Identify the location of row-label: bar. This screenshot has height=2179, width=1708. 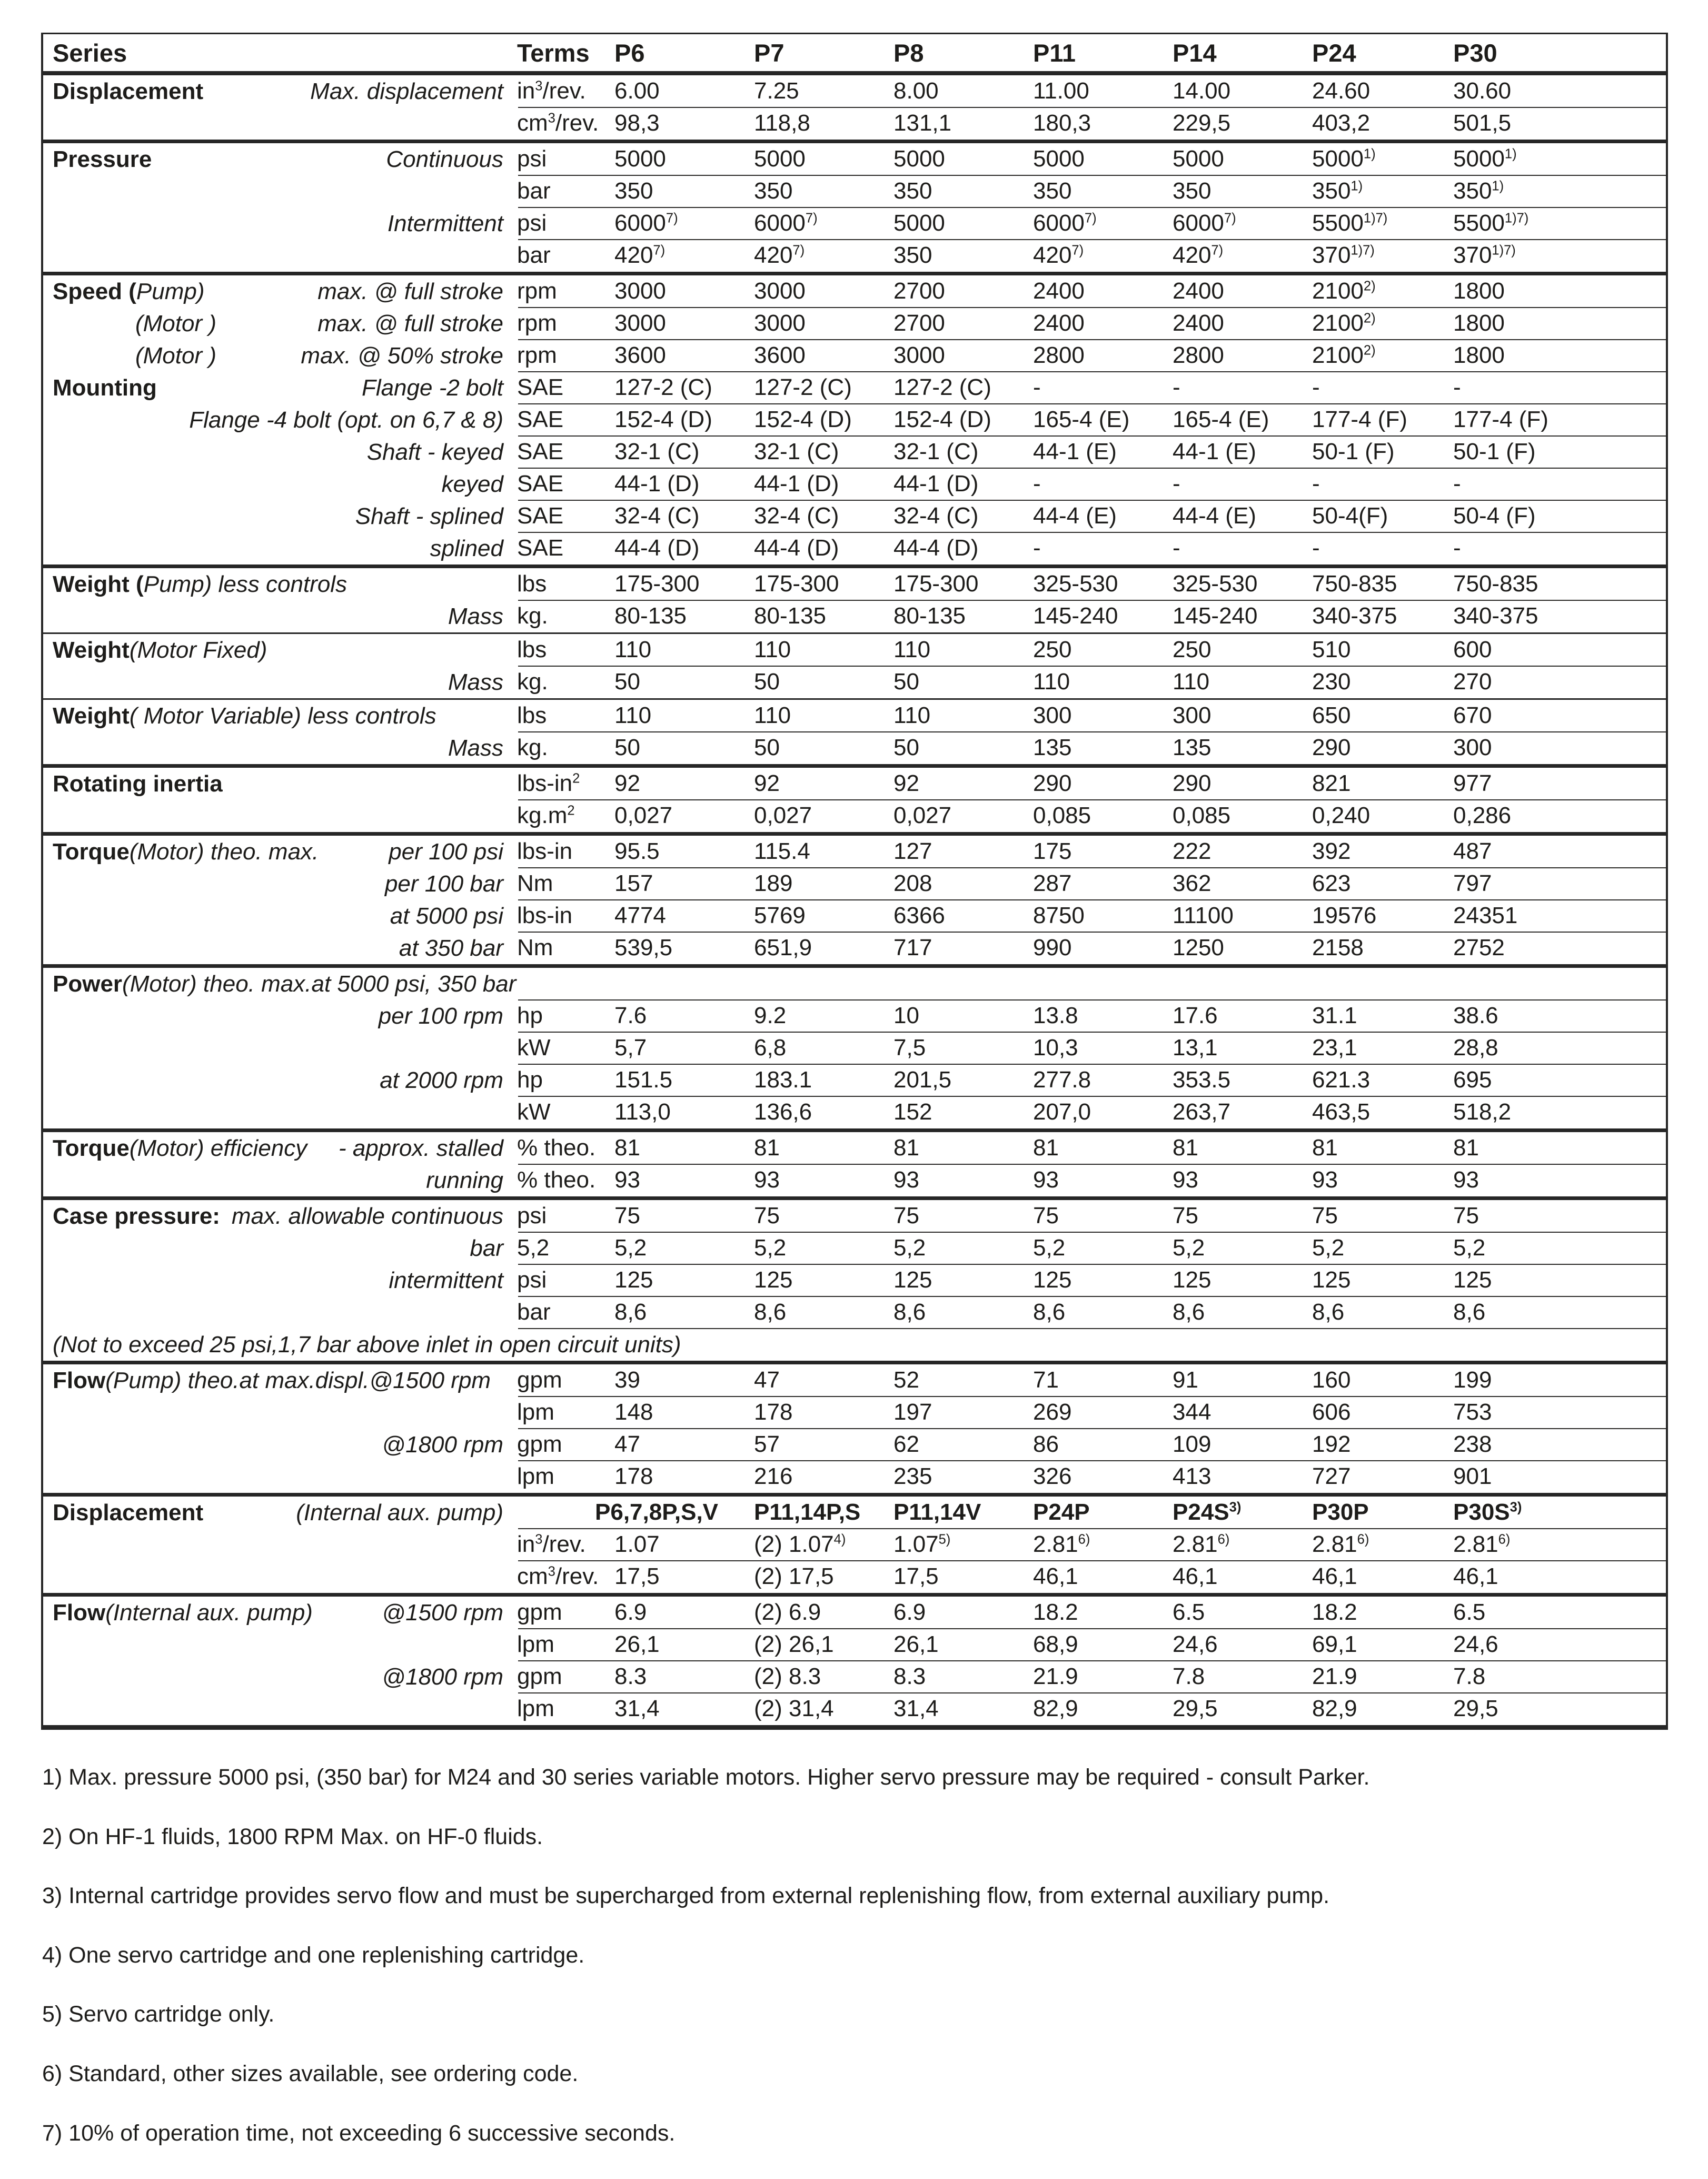
(280, 1248).